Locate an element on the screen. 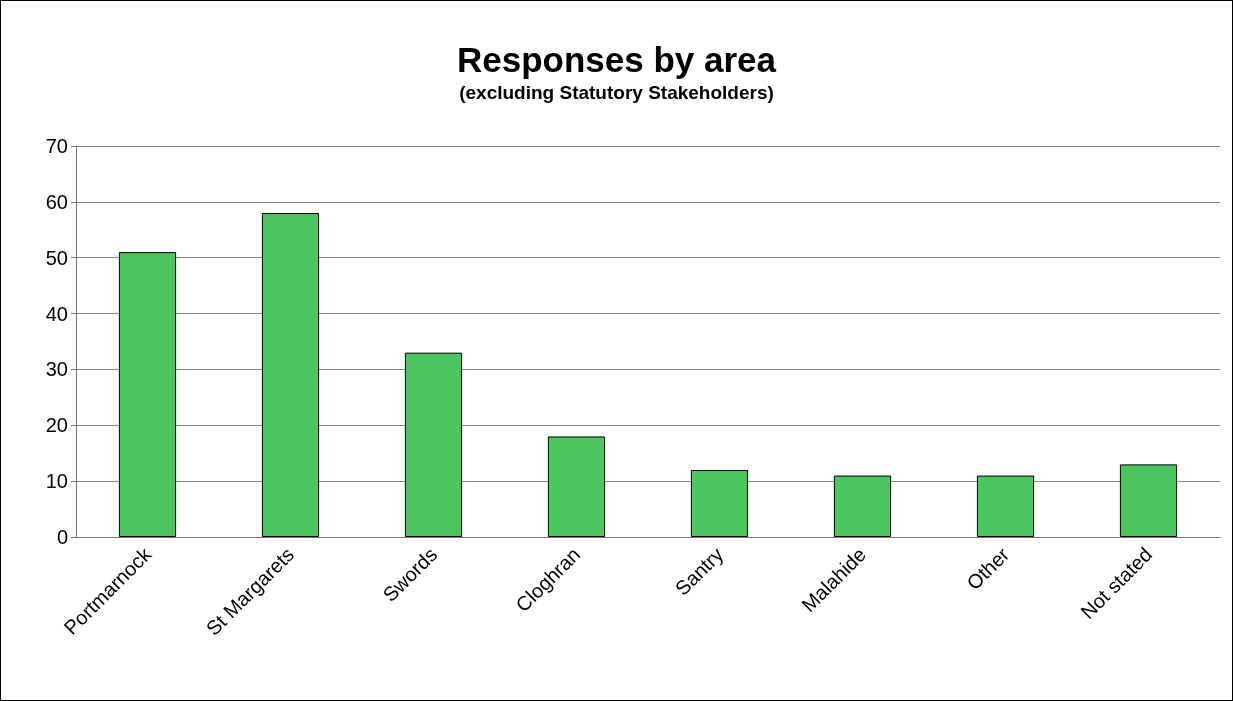  y-tick-label: 60 is located at coordinates (56, 201).